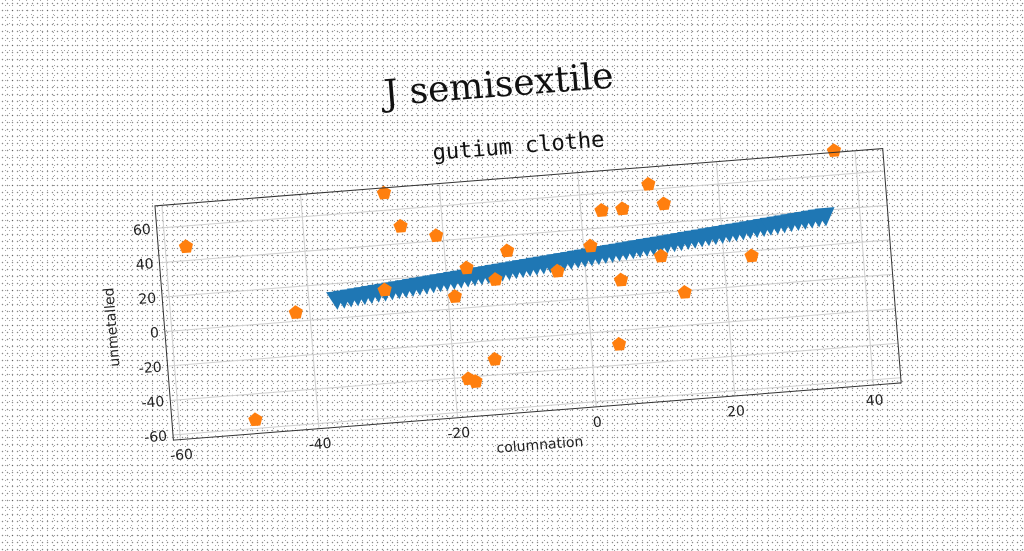 This screenshot has width=1024, height=551. Describe the element at coordinates (154, 333) in the screenshot. I see `y-tick-label: 0` at that location.